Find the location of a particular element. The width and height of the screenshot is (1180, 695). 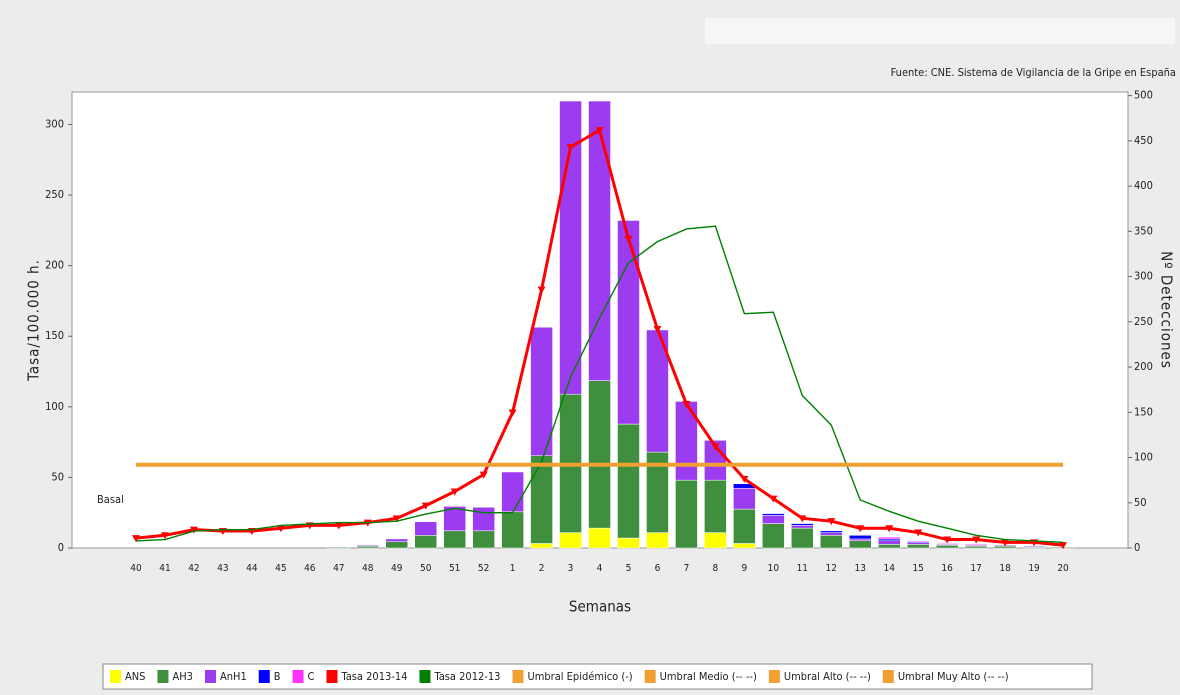

x-tick-label: 12 is located at coordinates (831, 568).